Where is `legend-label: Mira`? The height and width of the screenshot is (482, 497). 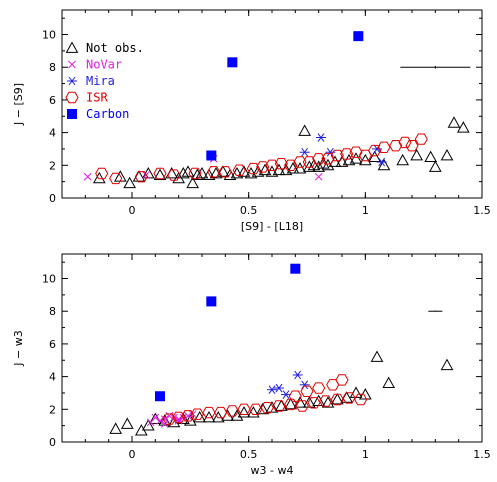 legend-label: Mira is located at coordinates (100, 81).